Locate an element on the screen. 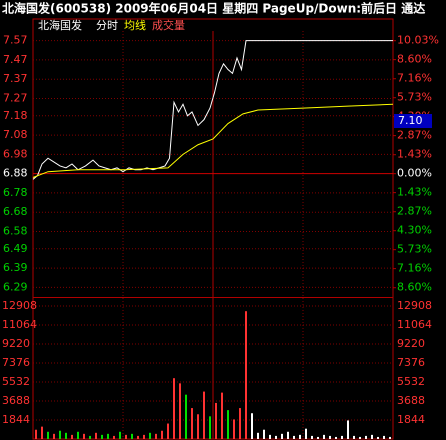 The image size is (446, 440). y-tick-label: 7.37 is located at coordinates (15, 78).